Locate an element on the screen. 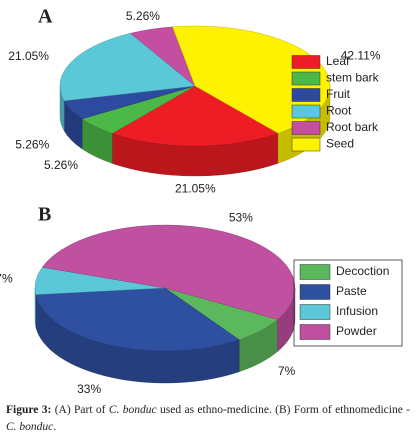 The image size is (417, 444). caption-text: . is located at coordinates (55, 427).